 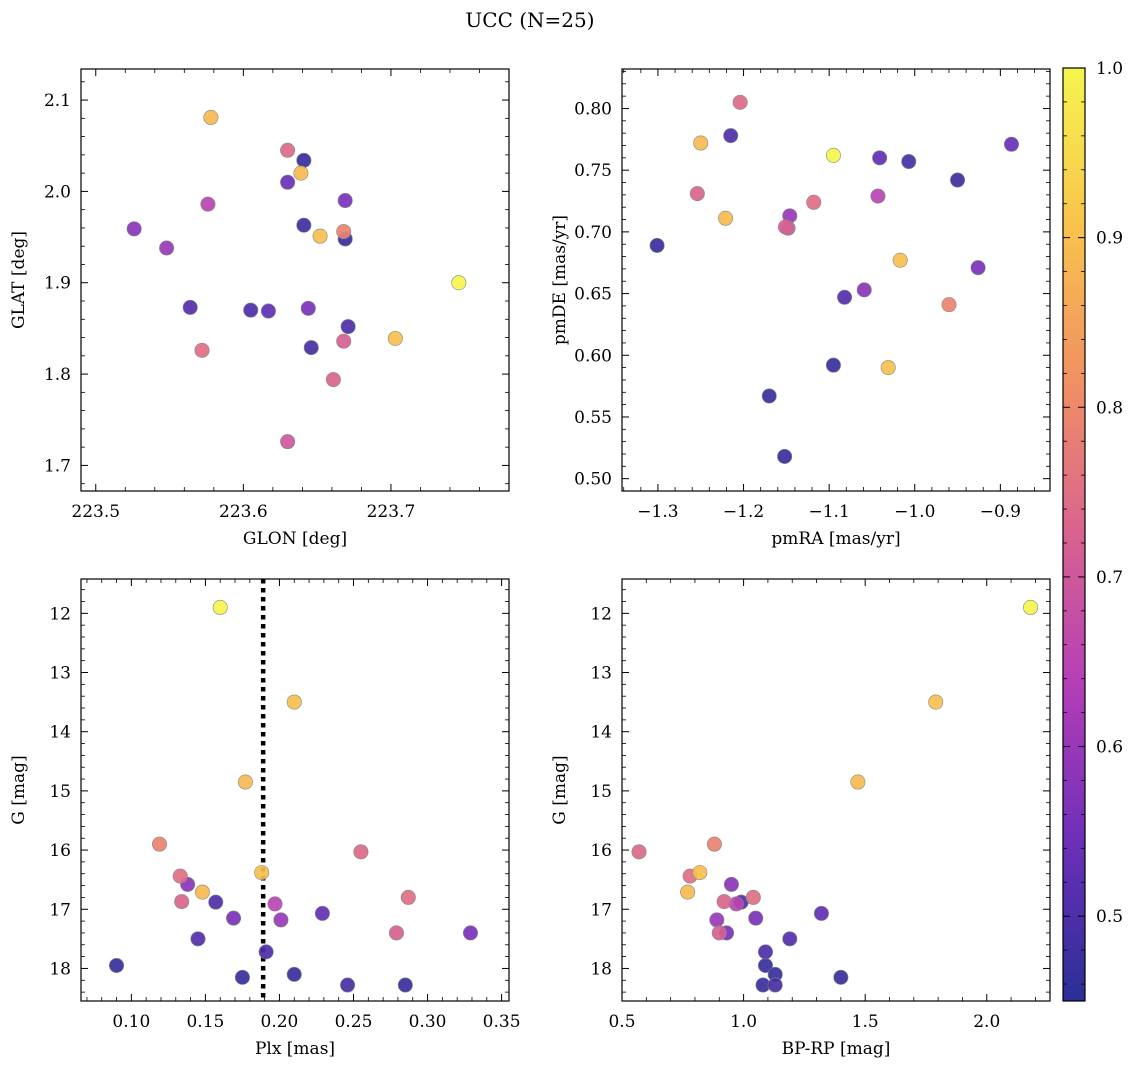 What do you see at coordinates (743, 512) in the screenshot?
I see `x-tick-label: −1.2` at bounding box center [743, 512].